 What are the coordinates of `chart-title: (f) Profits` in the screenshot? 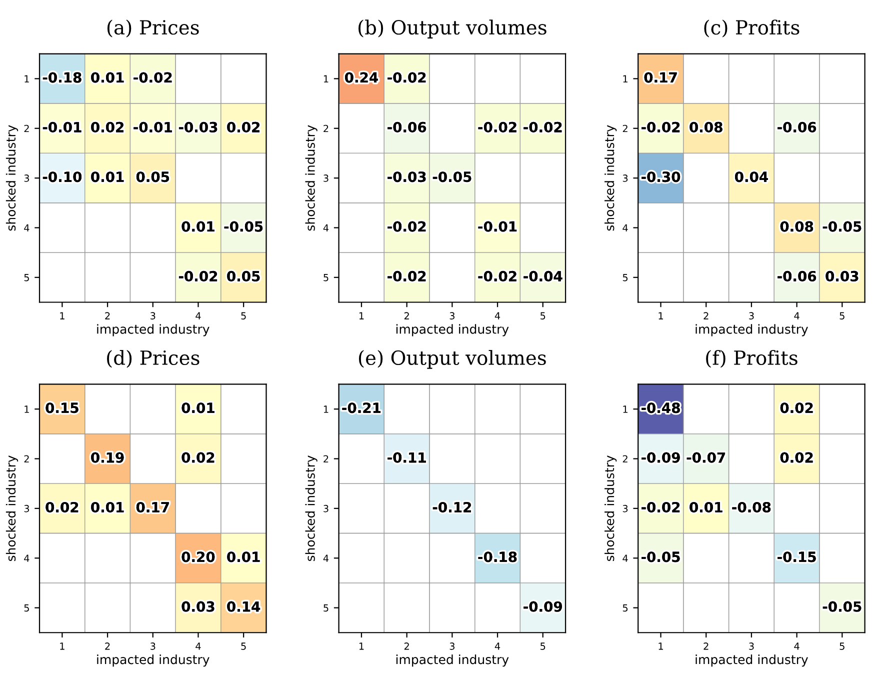 It's located at (752, 359).